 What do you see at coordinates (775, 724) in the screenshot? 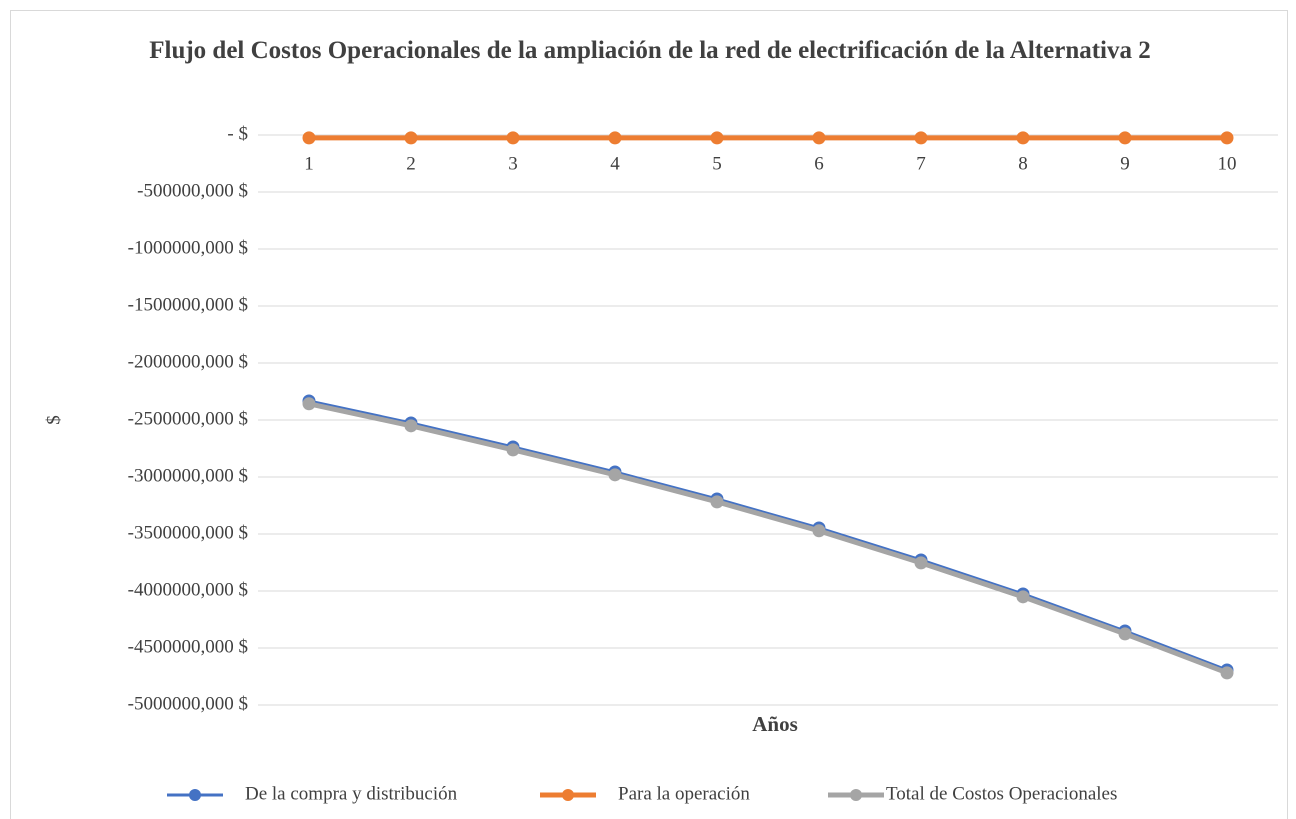
I see `x-axis-title: Años` at bounding box center [775, 724].